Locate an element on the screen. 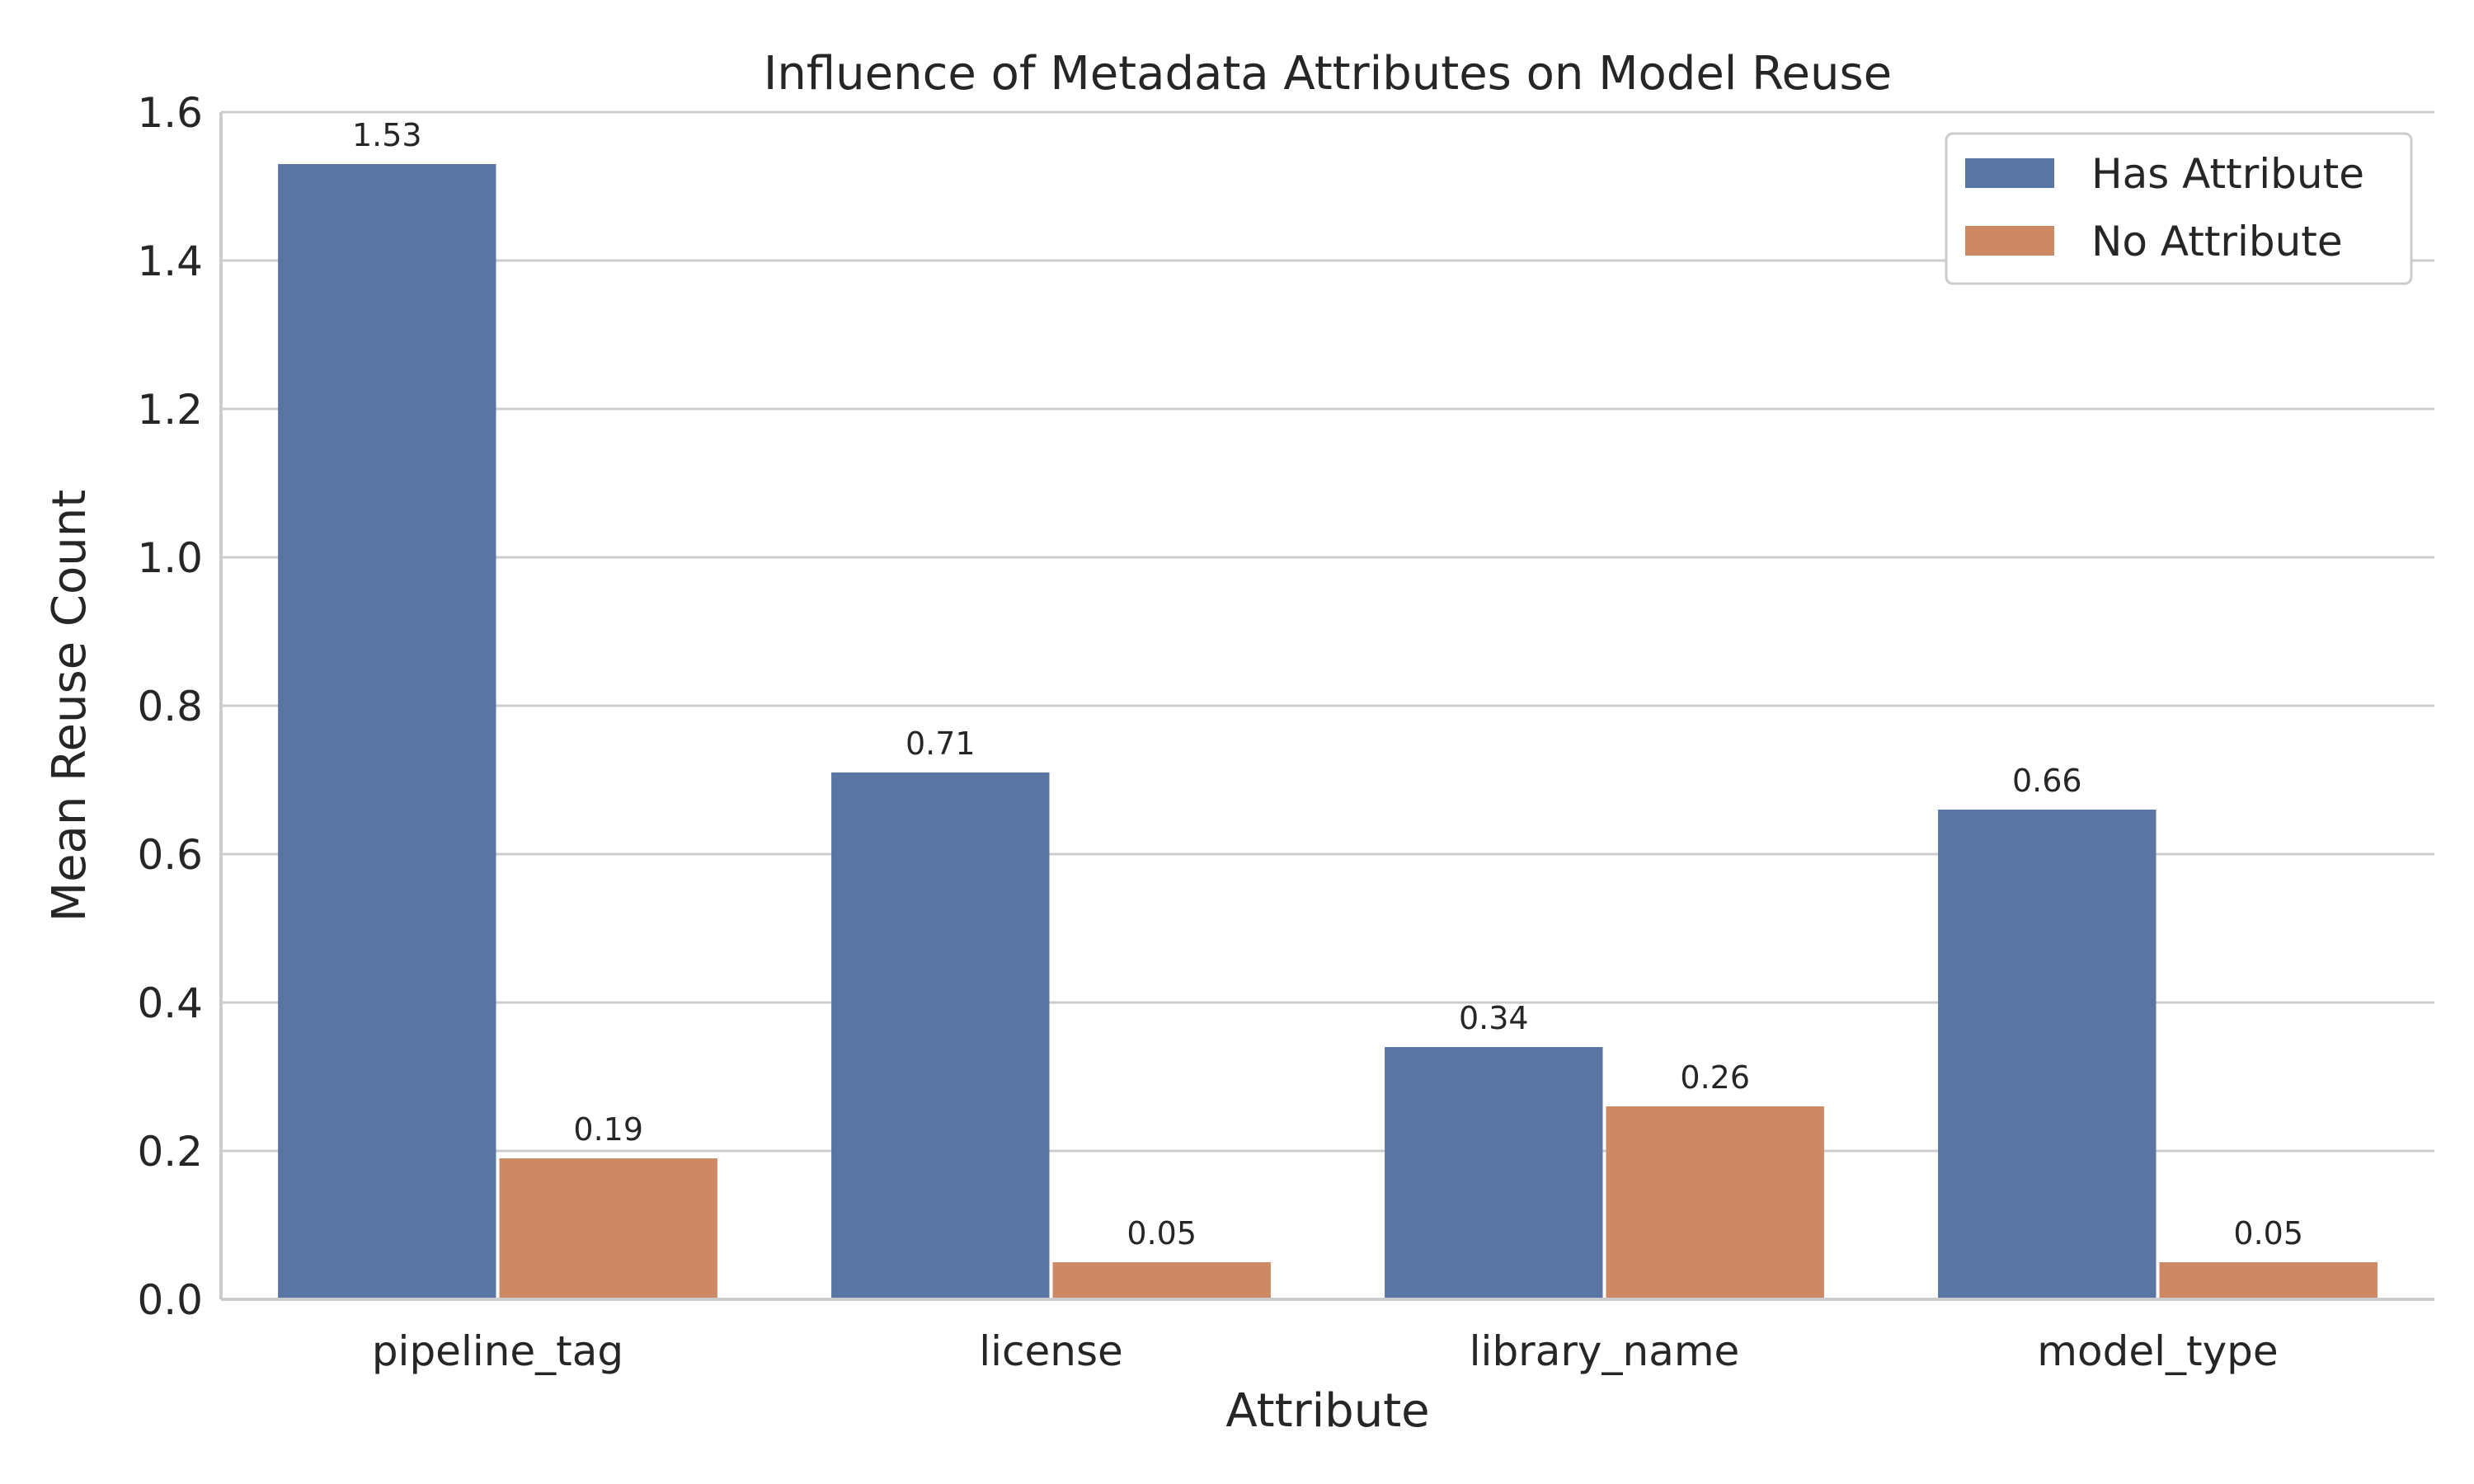 This screenshot has height=1484, width=2474. bar-value-label: 0.19 is located at coordinates (608, 1129).